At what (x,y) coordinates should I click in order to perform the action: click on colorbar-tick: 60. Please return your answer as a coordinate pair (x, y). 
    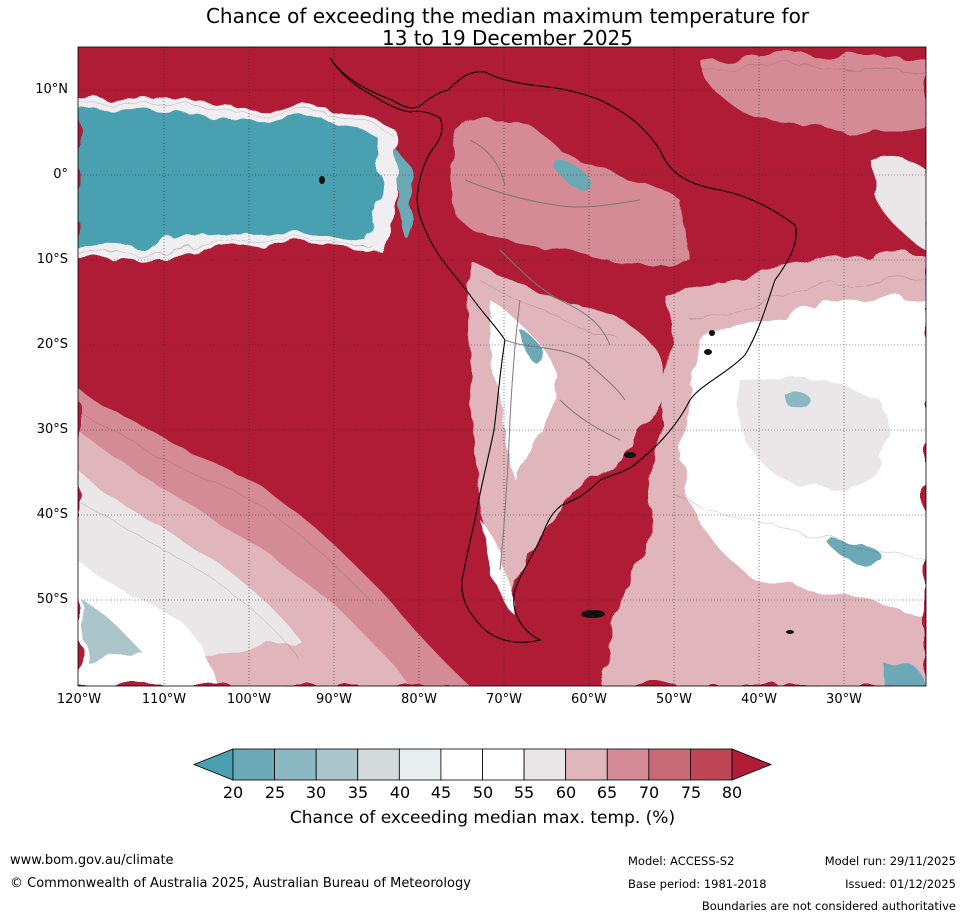
    Looking at the image, I should click on (566, 792).